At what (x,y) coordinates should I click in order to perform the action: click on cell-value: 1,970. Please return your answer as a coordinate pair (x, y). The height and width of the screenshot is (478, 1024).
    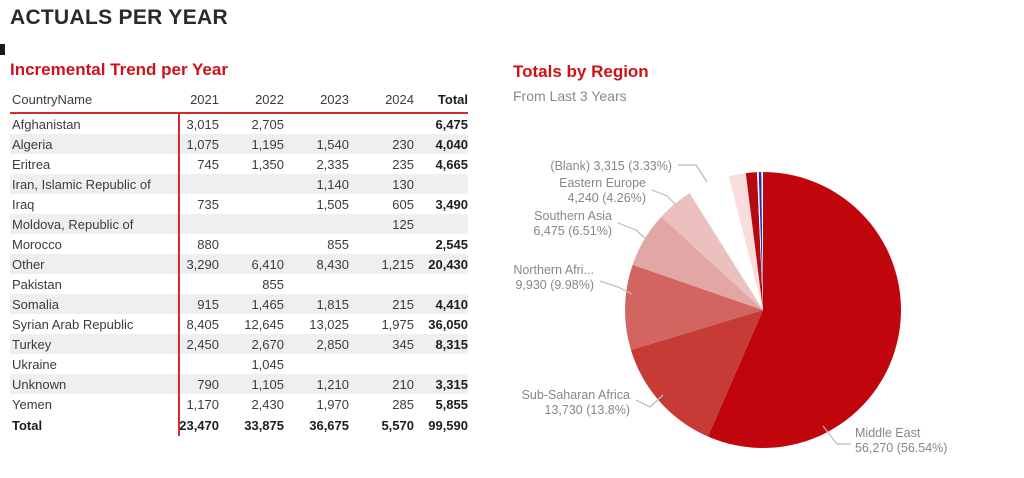
    Looking at the image, I should click on (332, 404).